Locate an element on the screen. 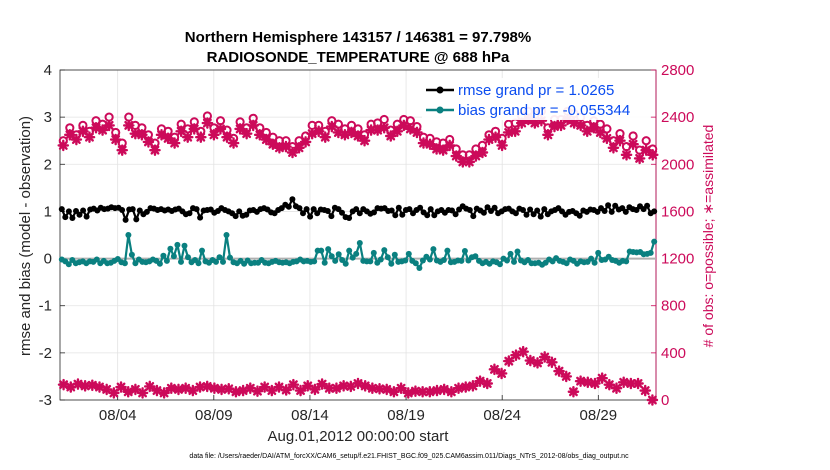 This screenshot has width=830, height=470. rmse-series is located at coordinates (358, 209).